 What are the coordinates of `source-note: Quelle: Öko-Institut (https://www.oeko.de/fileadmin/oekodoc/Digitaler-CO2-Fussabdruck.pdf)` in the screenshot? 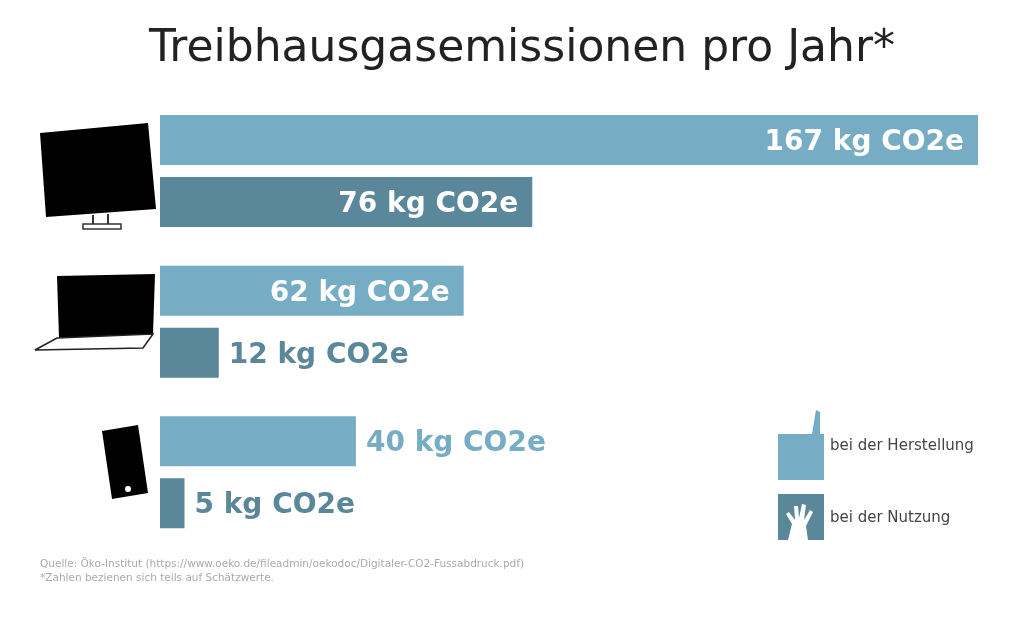 It's located at (283, 563).